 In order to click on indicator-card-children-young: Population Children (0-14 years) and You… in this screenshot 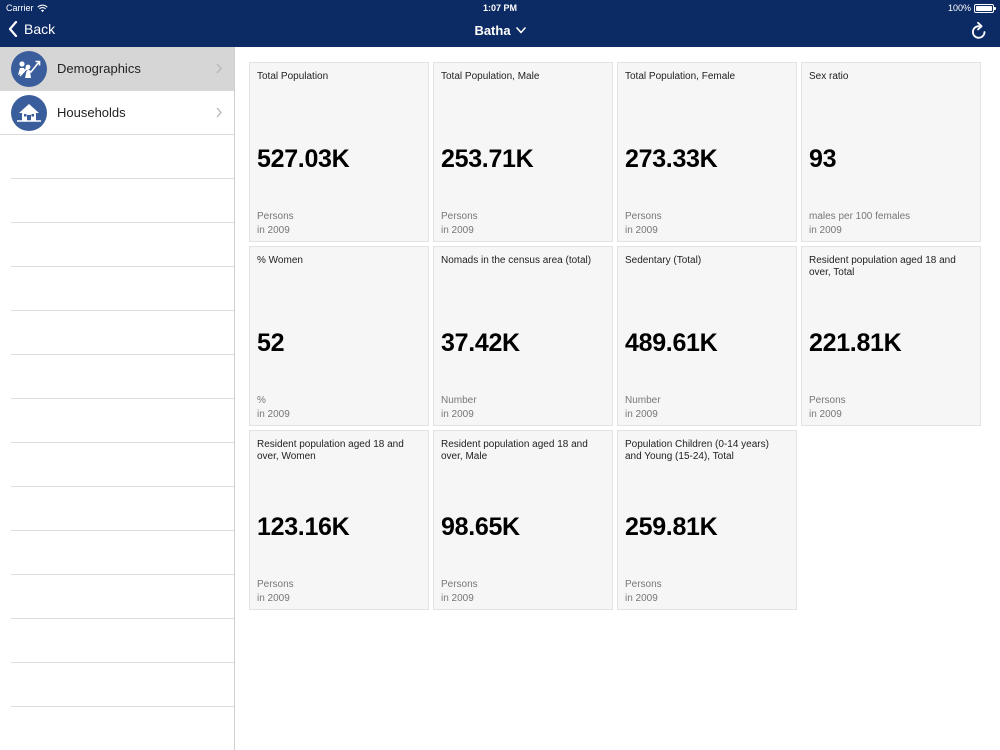, I will do `click(707, 520)`.